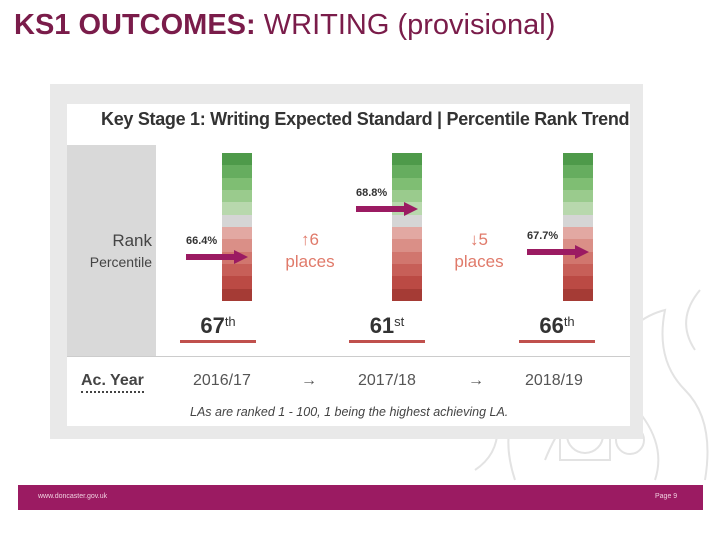 This screenshot has width=720, height=540. What do you see at coordinates (212, 325) in the screenshot?
I see `rank-number: 67` at bounding box center [212, 325].